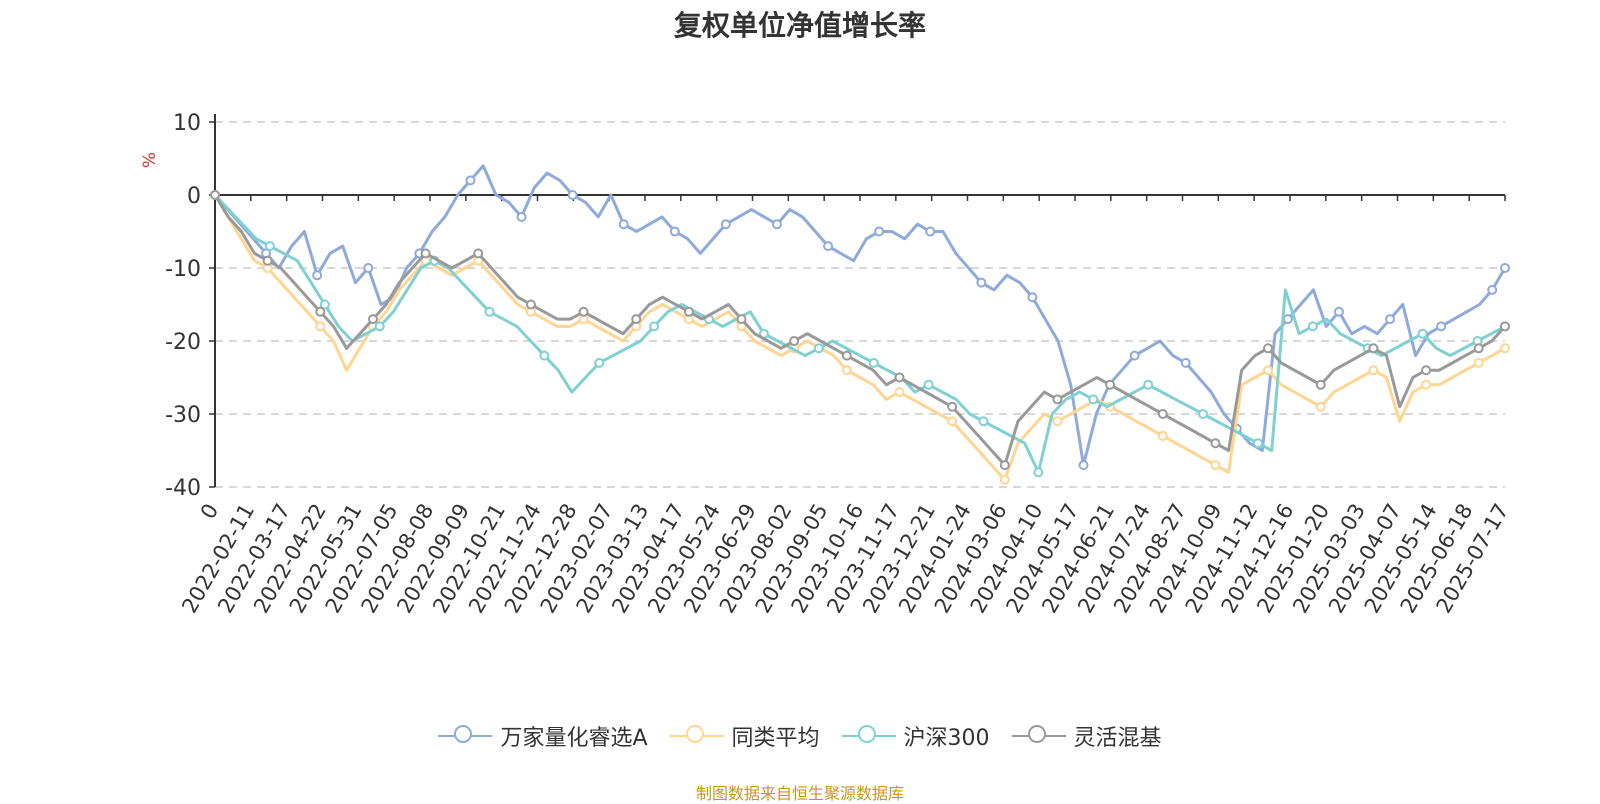  I want to click on y-tick-label: -10, so click(183, 269).